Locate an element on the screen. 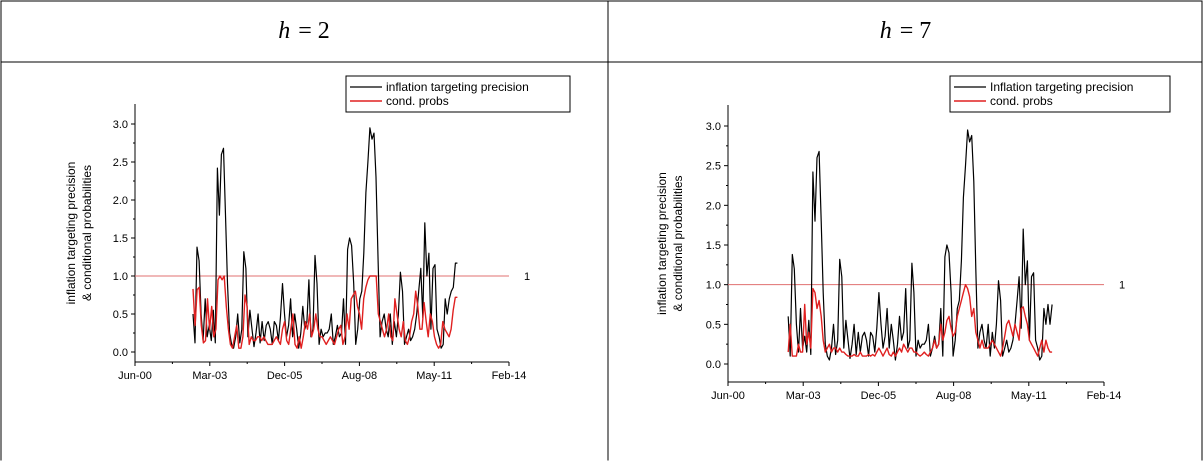  table-left-border is located at coordinates (1, 230).